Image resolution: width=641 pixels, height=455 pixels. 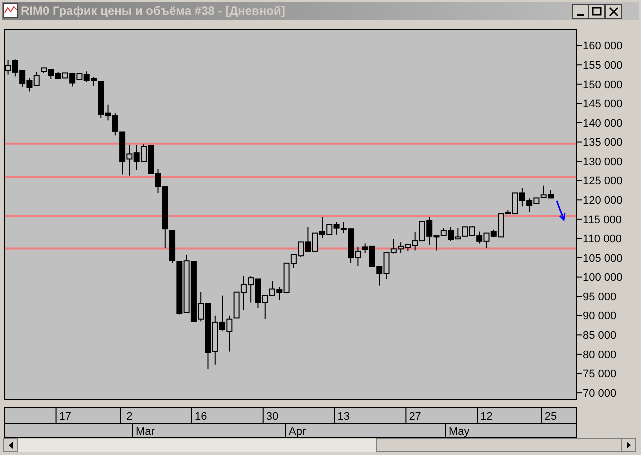 I want to click on x-tick-label: 13, so click(x=344, y=417).